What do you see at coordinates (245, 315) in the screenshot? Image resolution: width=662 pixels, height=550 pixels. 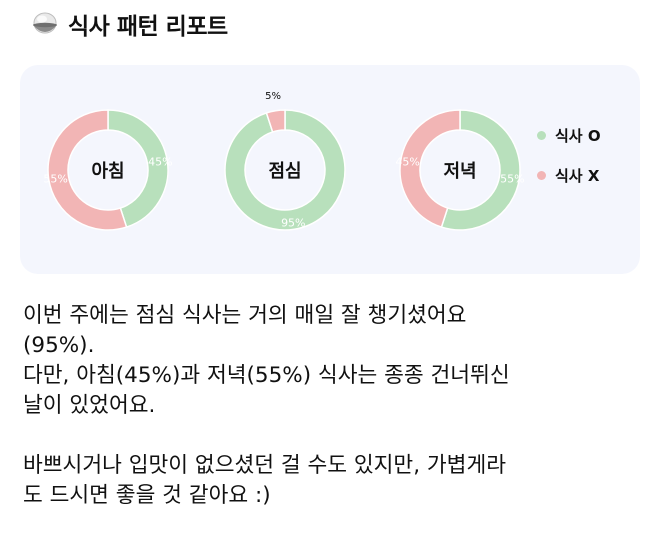 I see `message-line: 이번 주에는 점심 식사는 거의 매일 잘 챙기셨어요` at bounding box center [245, 315].